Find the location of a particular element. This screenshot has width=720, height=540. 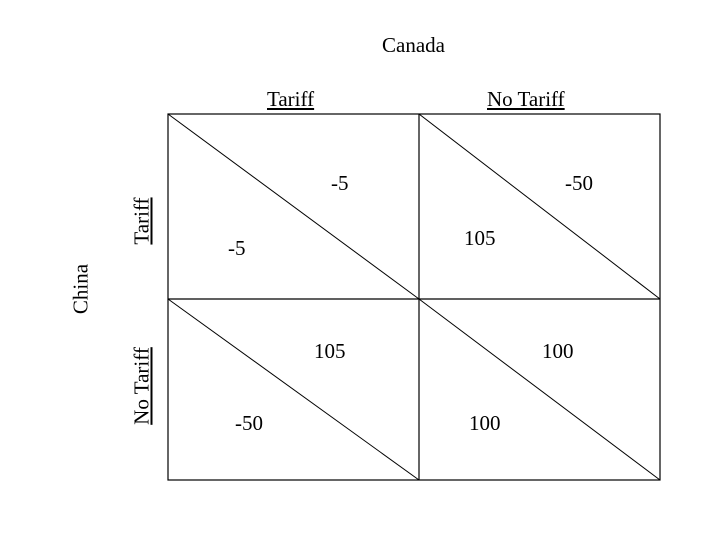

cell-diagonal-notariff-tariff is located at coordinates (293, 389).